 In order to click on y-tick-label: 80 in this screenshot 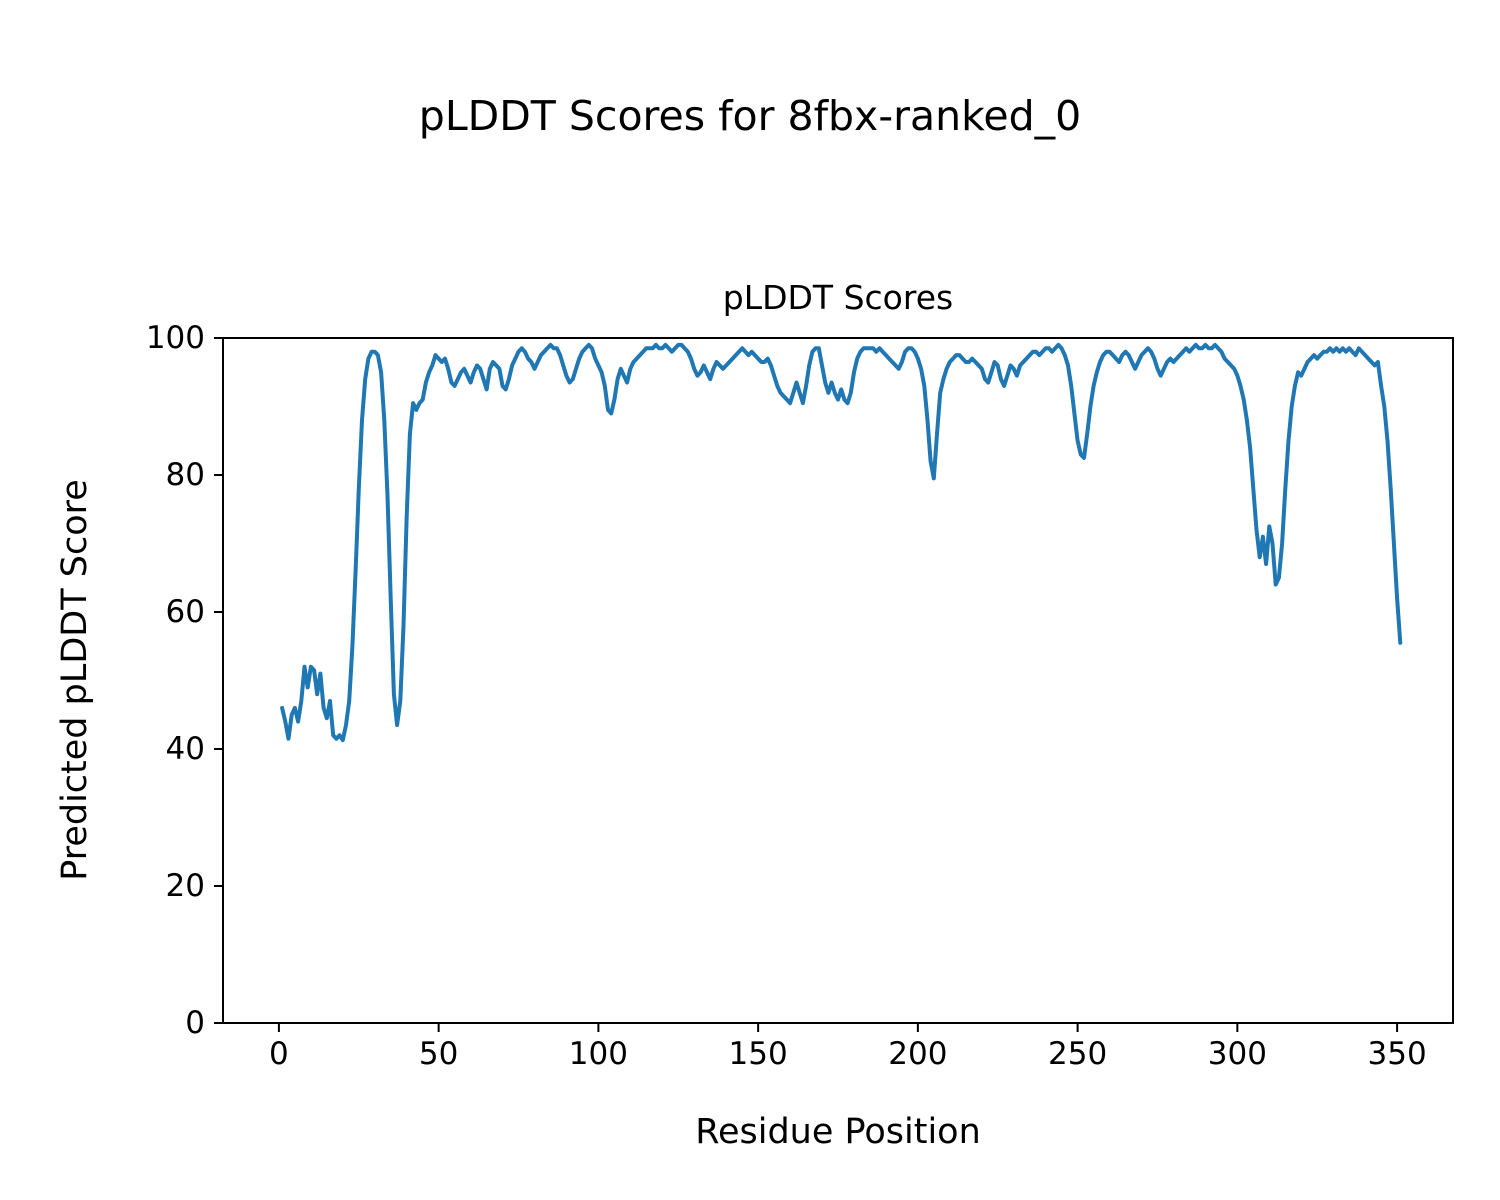, I will do `click(185, 475)`.